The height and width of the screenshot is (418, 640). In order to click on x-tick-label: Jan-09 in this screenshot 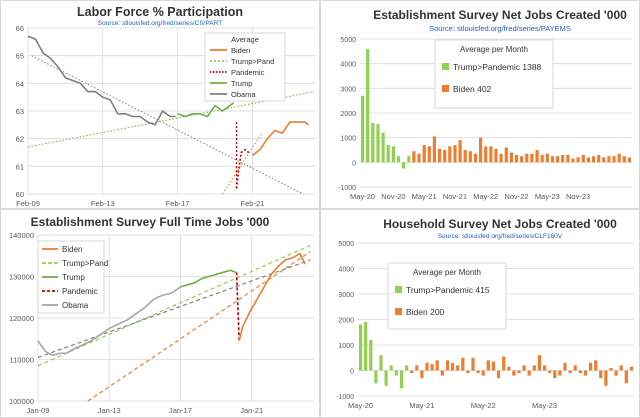, I will do `click(38, 410)`.